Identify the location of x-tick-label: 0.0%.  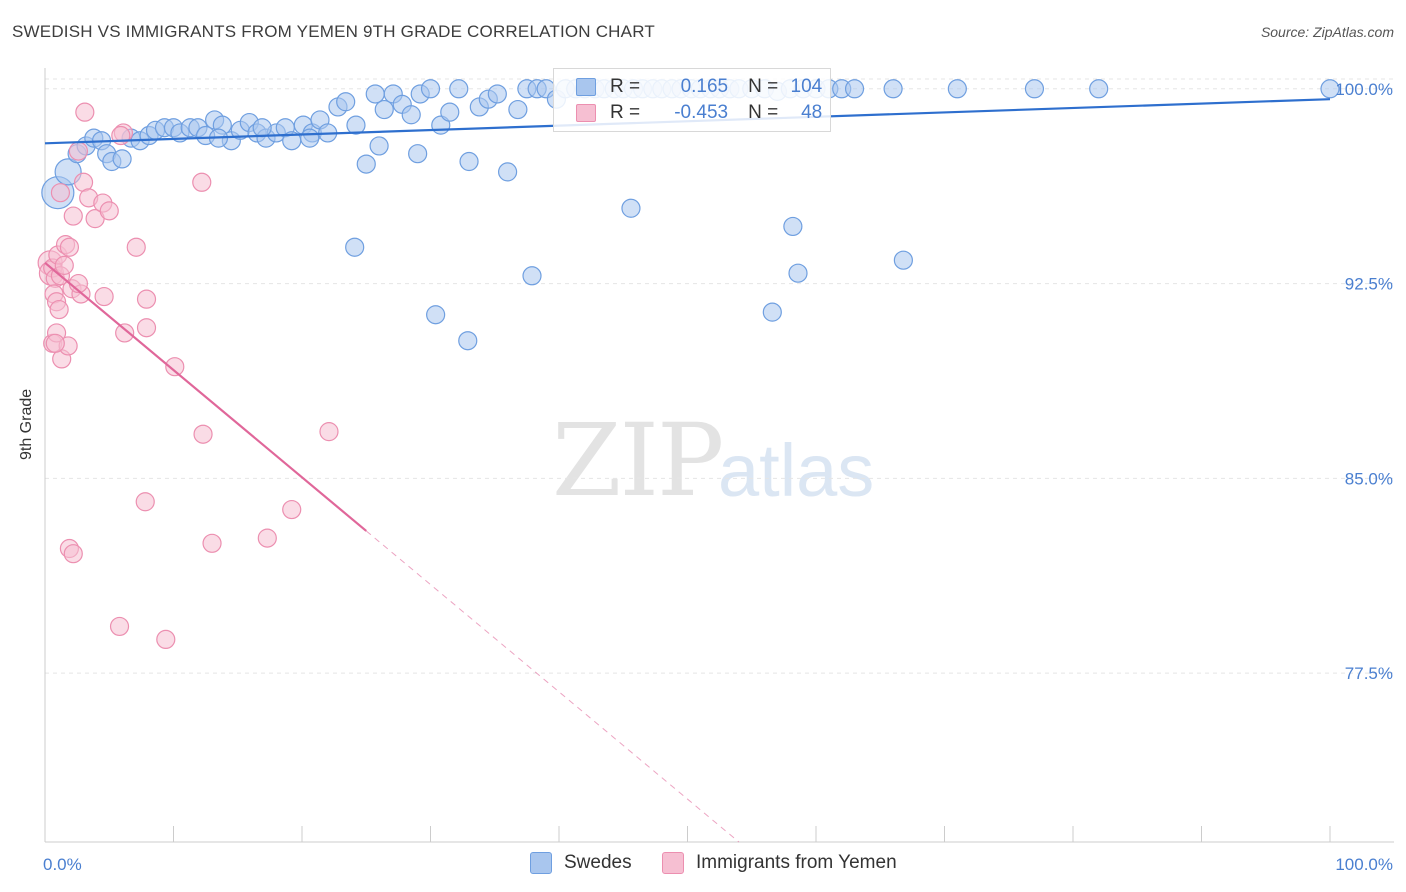
(62, 864).